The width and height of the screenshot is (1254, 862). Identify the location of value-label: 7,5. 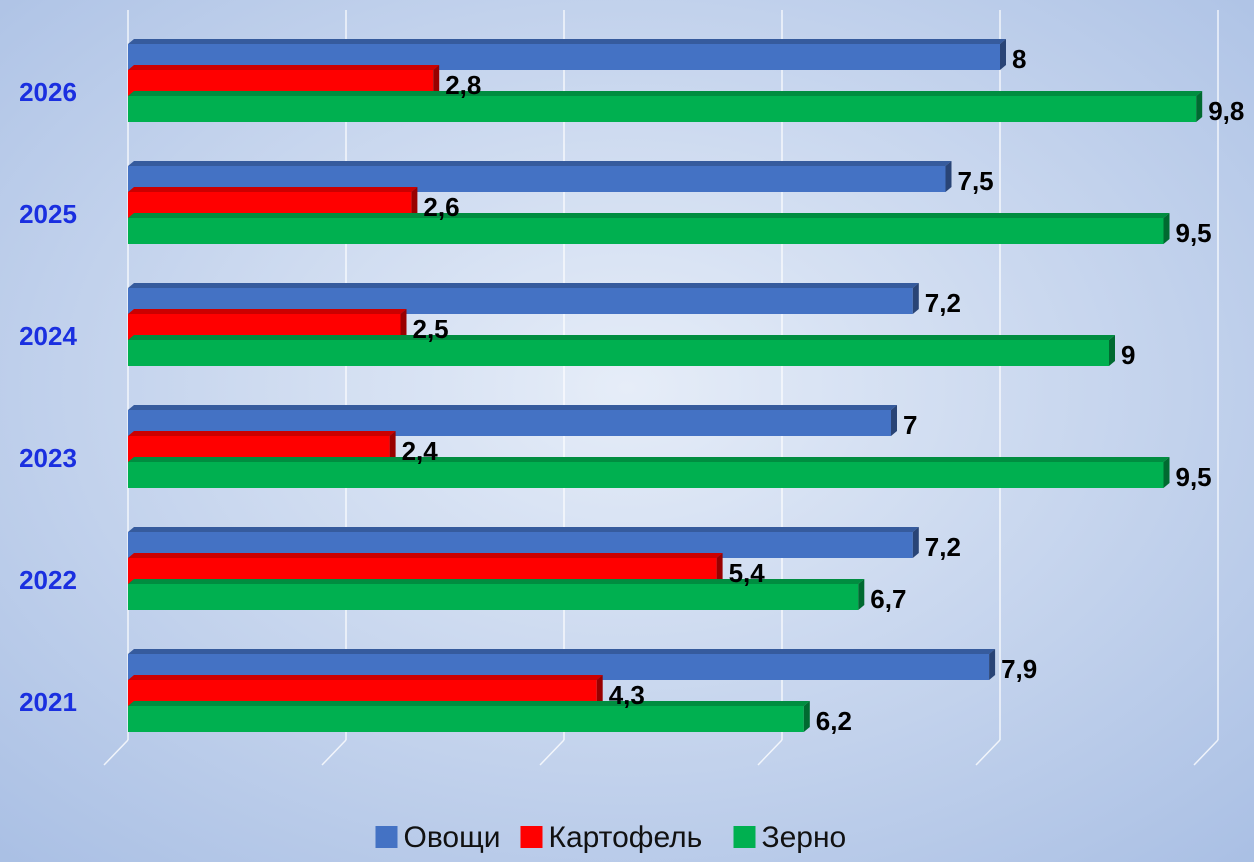
(976, 181).